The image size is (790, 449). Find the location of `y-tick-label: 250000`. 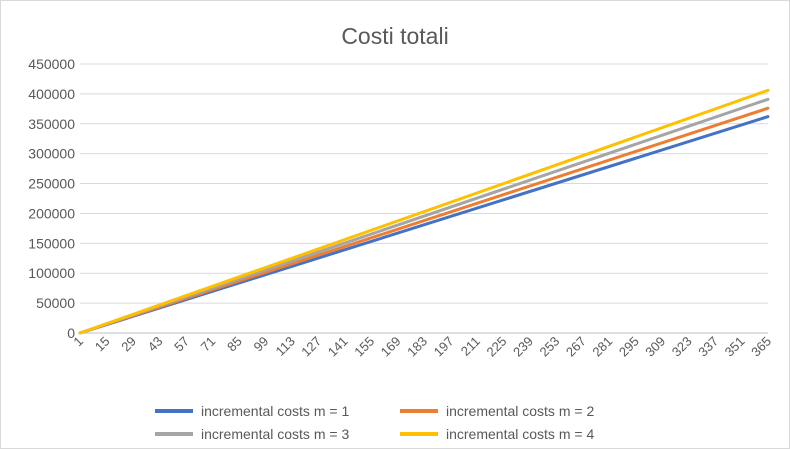

y-tick-label: 250000 is located at coordinates (51, 184).